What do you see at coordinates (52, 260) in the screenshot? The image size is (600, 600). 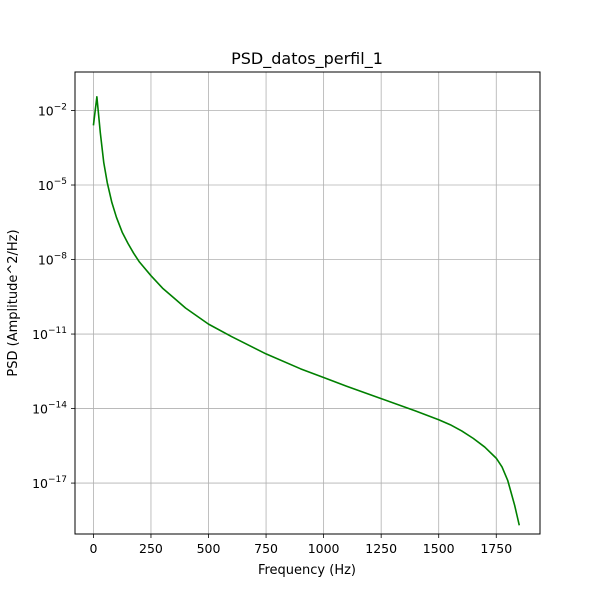 I see `y-tick-label: 10⁻⁸` at bounding box center [52, 260].